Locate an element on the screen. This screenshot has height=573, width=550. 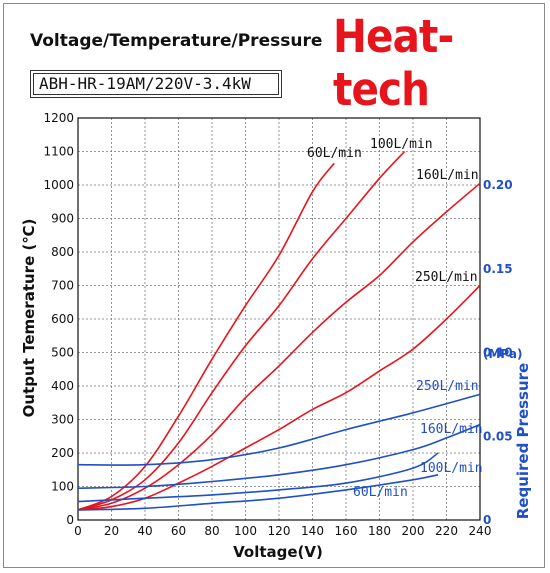
model-box: ABH-HR-19AM/220V-3.4kW is located at coordinates (156, 84).